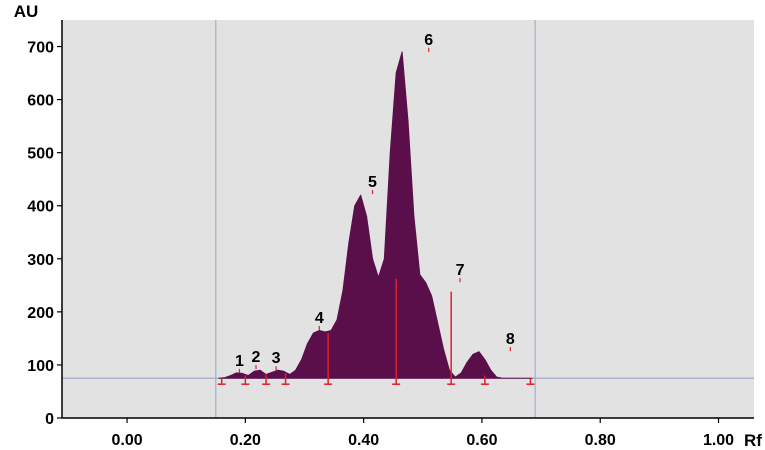 The width and height of the screenshot is (765, 450). What do you see at coordinates (481, 440) in the screenshot?
I see `x-tick-label: 0.60` at bounding box center [481, 440].